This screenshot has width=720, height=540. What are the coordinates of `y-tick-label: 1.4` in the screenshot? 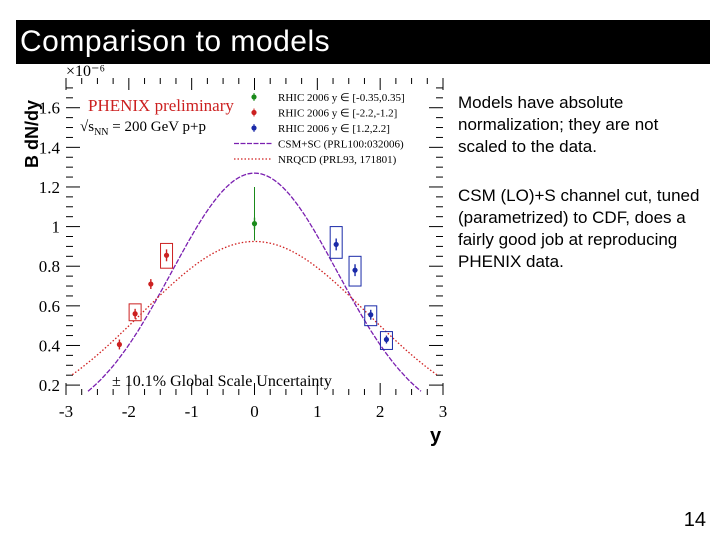 It's located at (50, 147).